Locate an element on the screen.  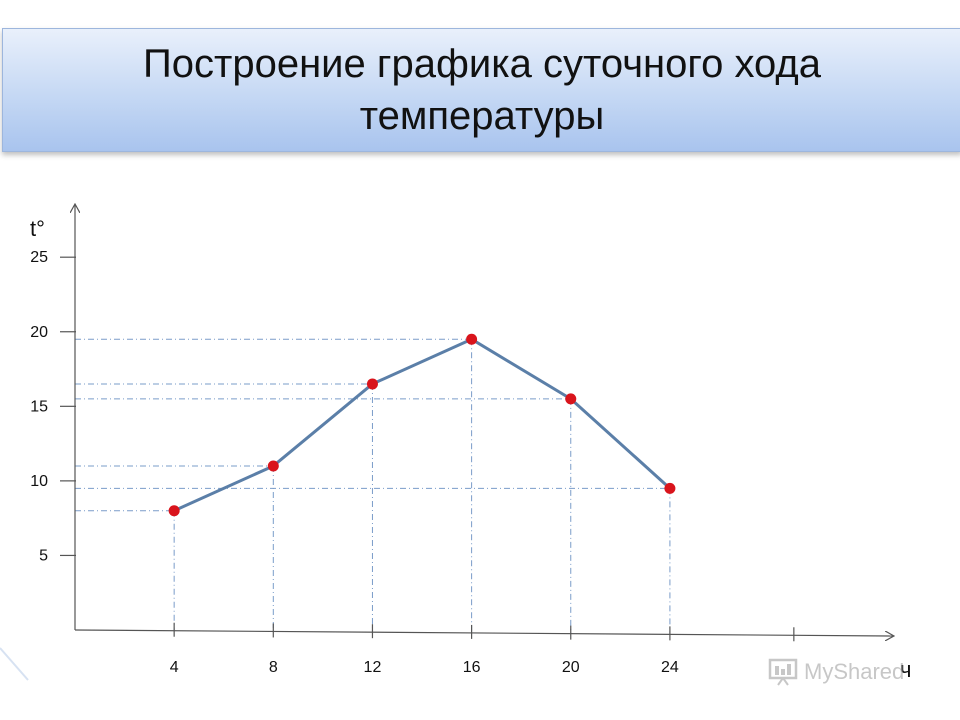
y-axis-title: t° is located at coordinates (37, 228).